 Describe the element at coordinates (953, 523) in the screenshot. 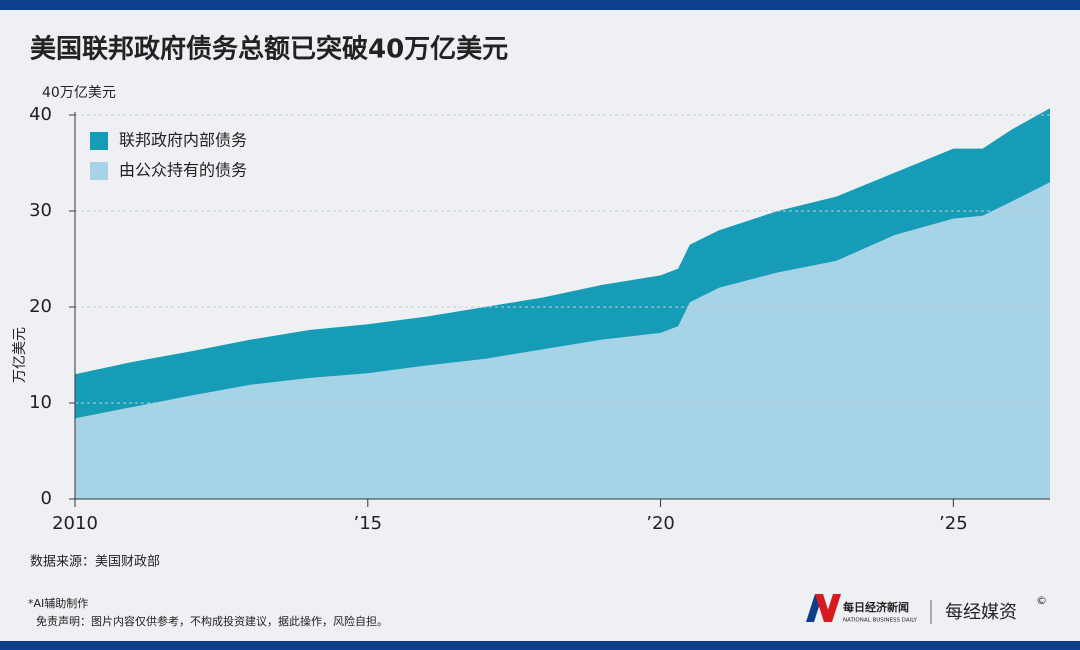

I see `x-tick-label: ’25` at that location.